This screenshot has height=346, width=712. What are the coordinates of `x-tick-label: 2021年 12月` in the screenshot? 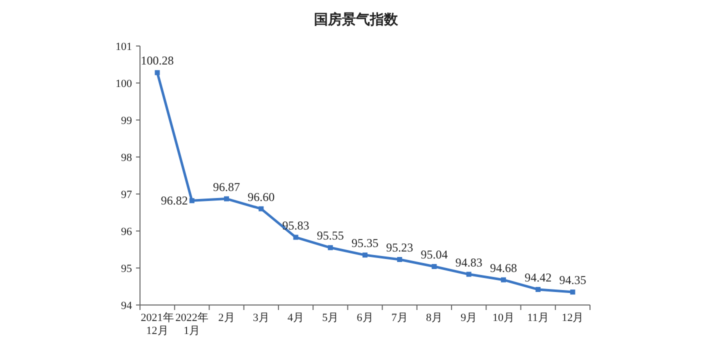 It's located at (157, 324).